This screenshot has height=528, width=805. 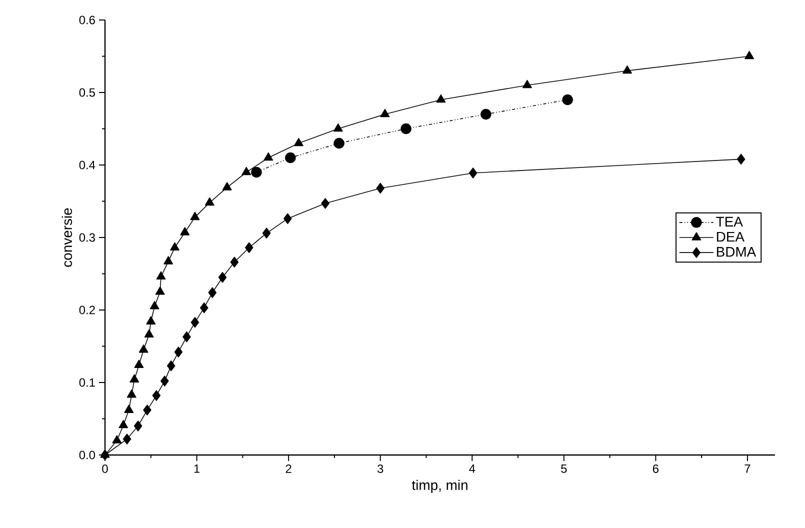 I want to click on x-tick-label: 4, so click(x=472, y=468).